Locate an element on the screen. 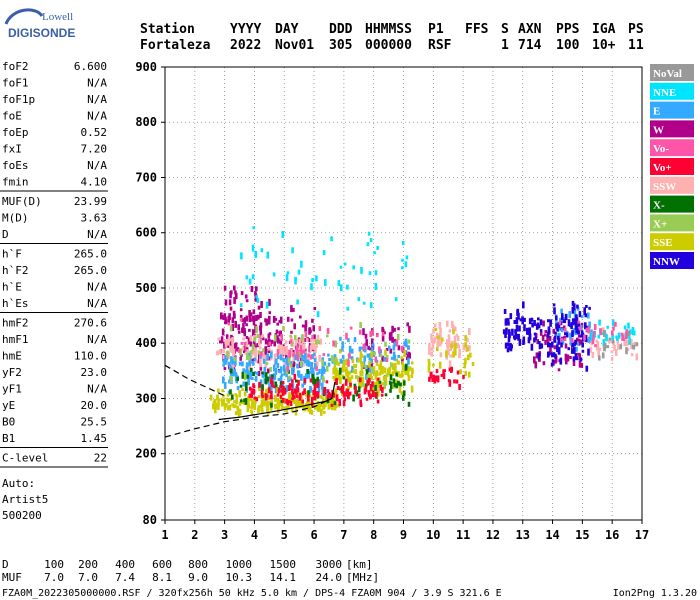 This screenshot has height=600, width=700. param-value: 23.99 is located at coordinates (90, 201).